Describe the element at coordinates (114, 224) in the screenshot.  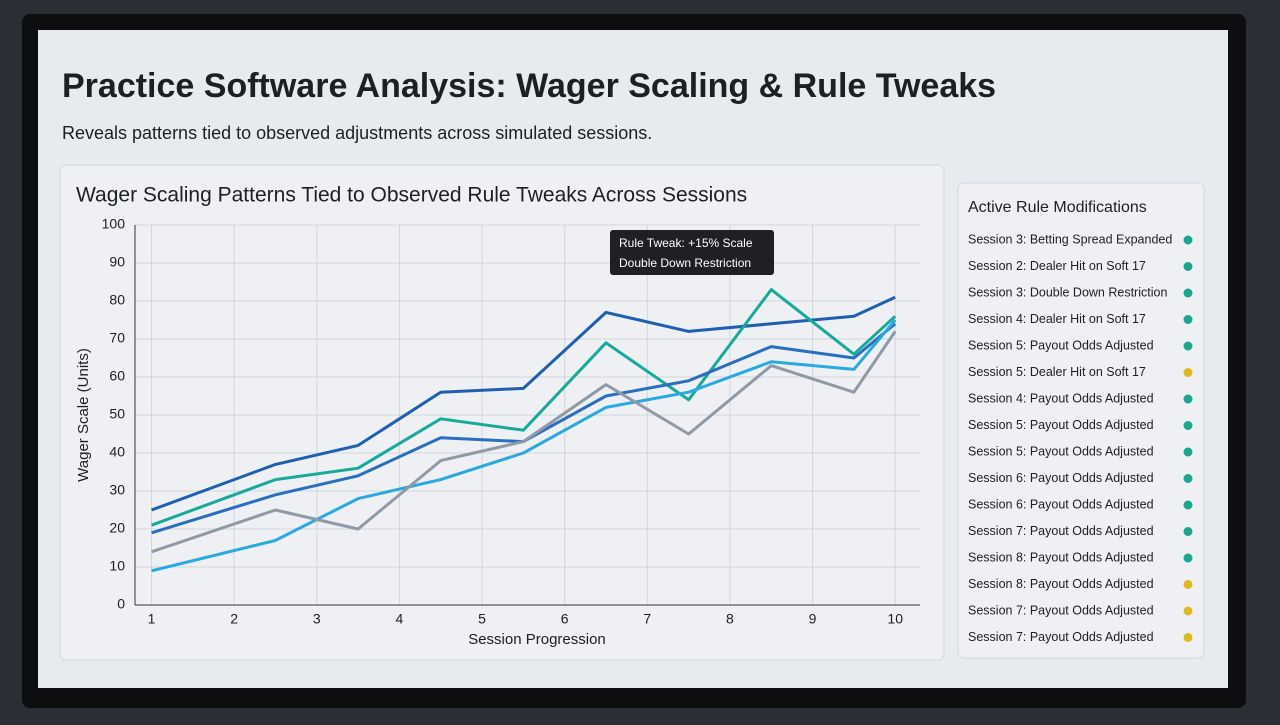
I see `y-tick-label: 100` at that location.